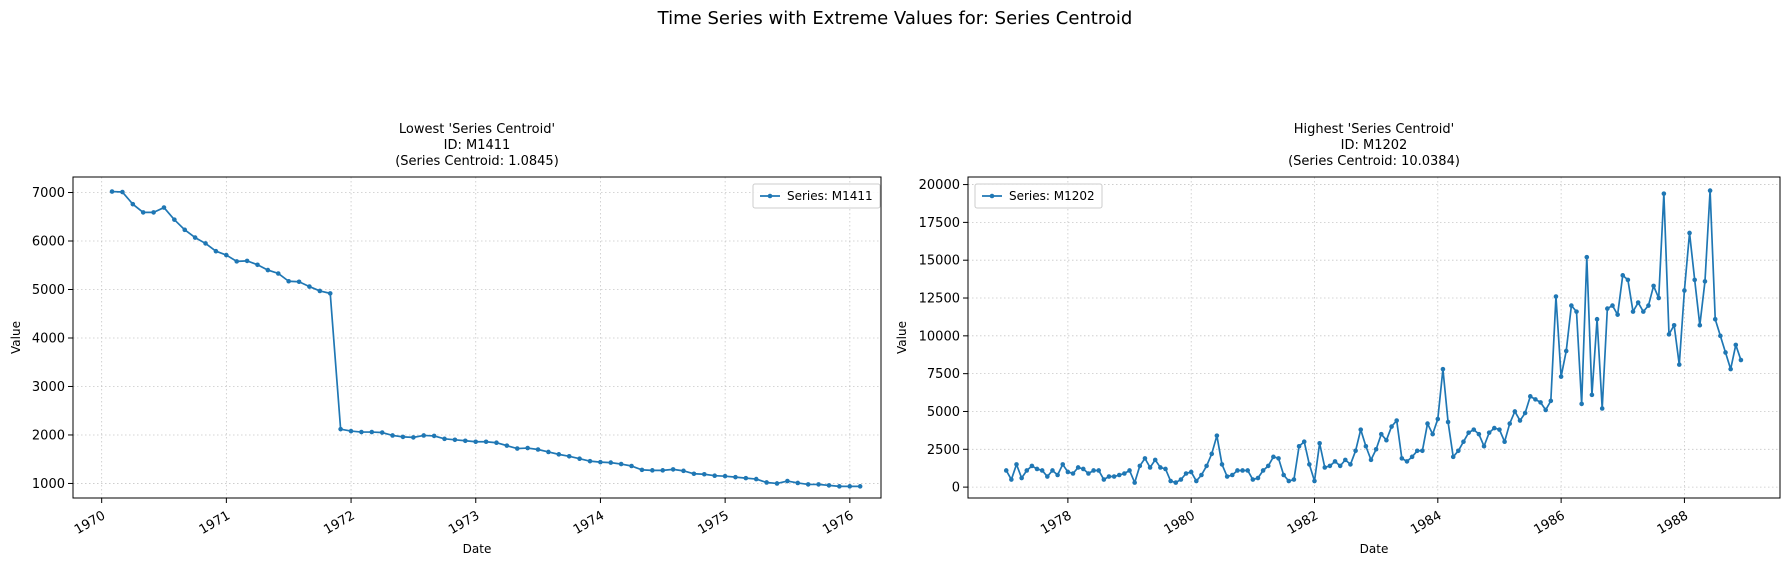 The image size is (1790, 566). Describe the element at coordinates (1374, 161) in the screenshot. I see `chart-title-line: (Series Centroid: 10.0384)` at that location.